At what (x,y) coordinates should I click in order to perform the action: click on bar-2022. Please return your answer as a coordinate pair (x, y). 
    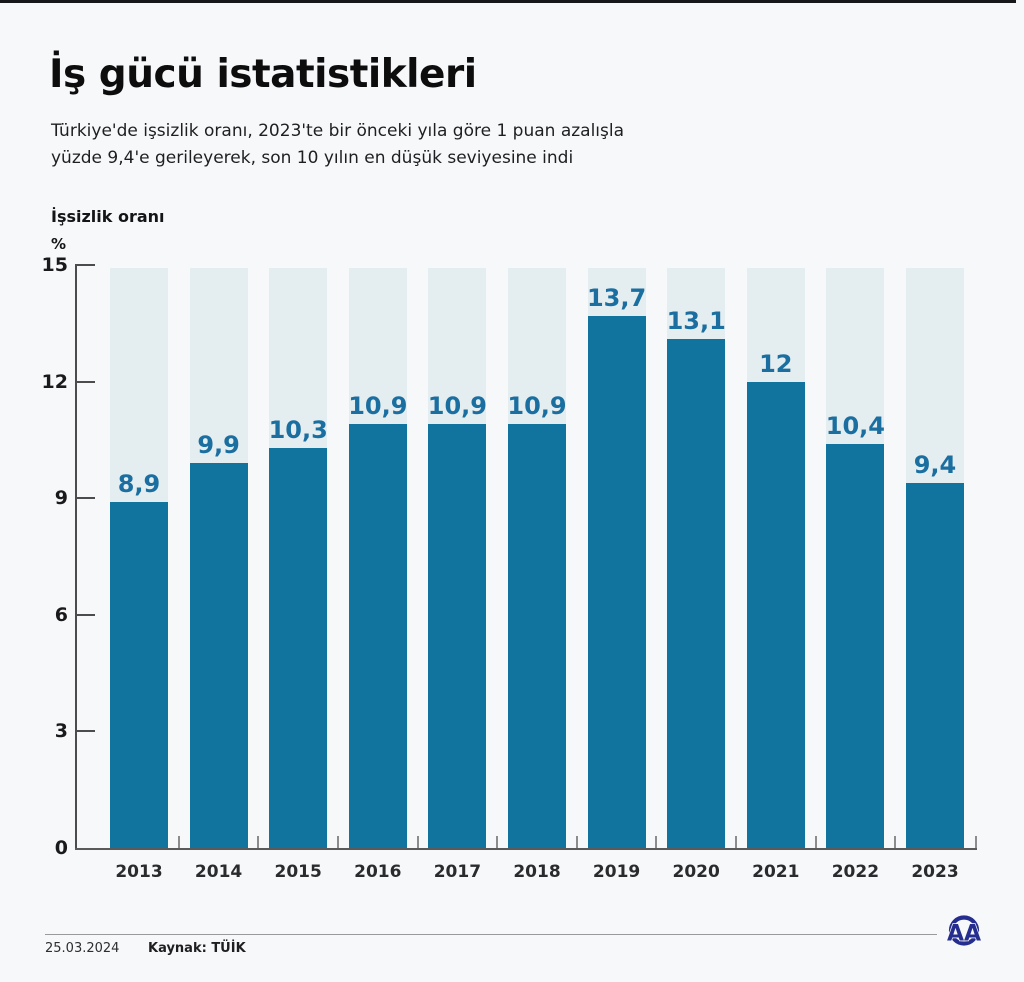
    Looking at the image, I should click on (855, 645).